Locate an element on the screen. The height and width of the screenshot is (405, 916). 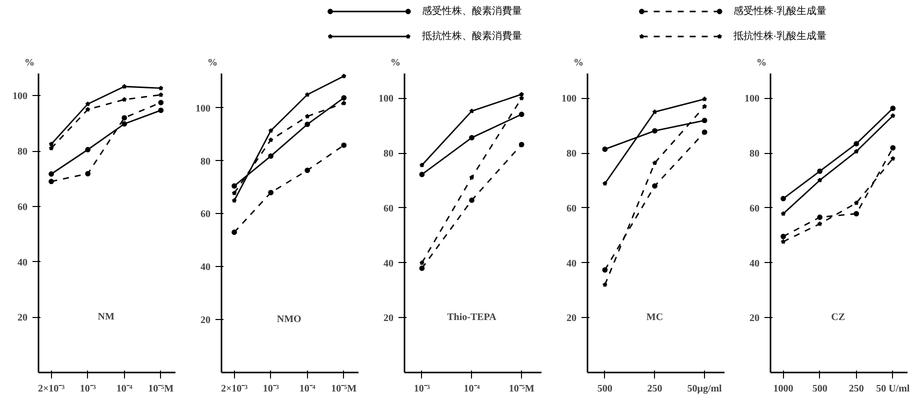
annotation: NM is located at coordinates (106, 317).